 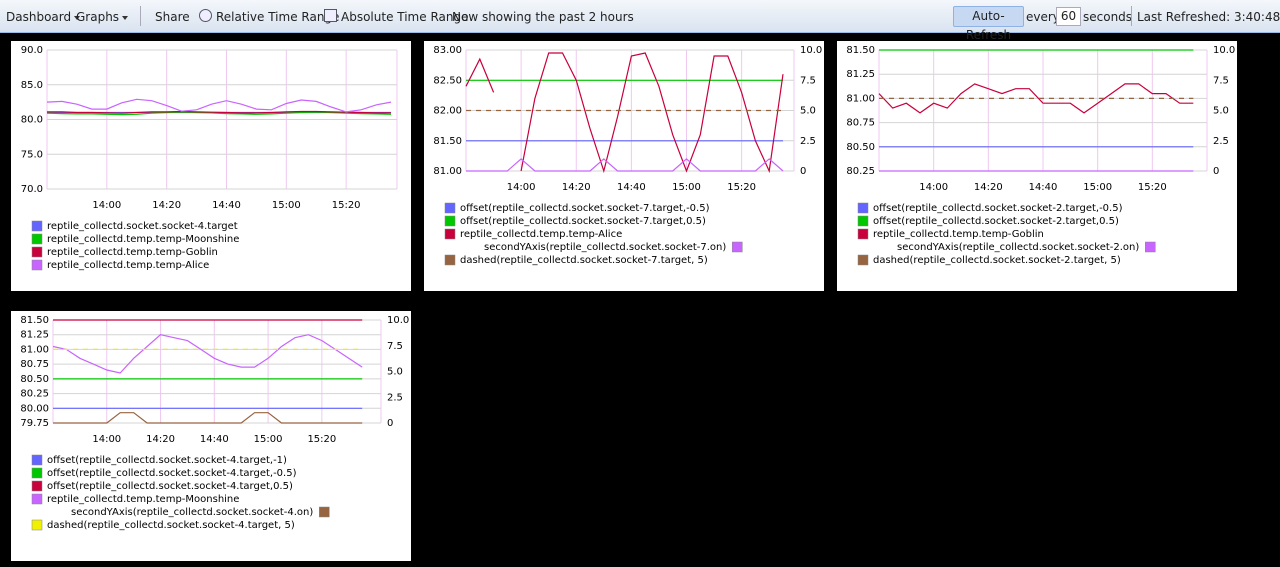 What do you see at coordinates (102, 17) in the screenshot?
I see `graphs-menu: Graphs` at bounding box center [102, 17].